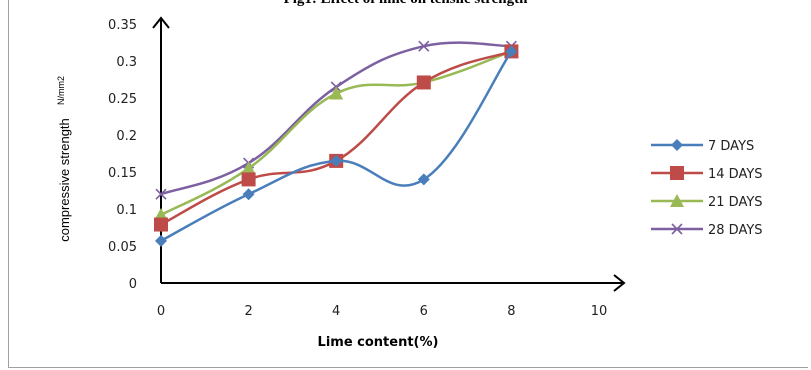 Image resolution: width=811 pixels, height=370 pixels. What do you see at coordinates (336, 311) in the screenshot?
I see `x-tick-label: 4` at bounding box center [336, 311].